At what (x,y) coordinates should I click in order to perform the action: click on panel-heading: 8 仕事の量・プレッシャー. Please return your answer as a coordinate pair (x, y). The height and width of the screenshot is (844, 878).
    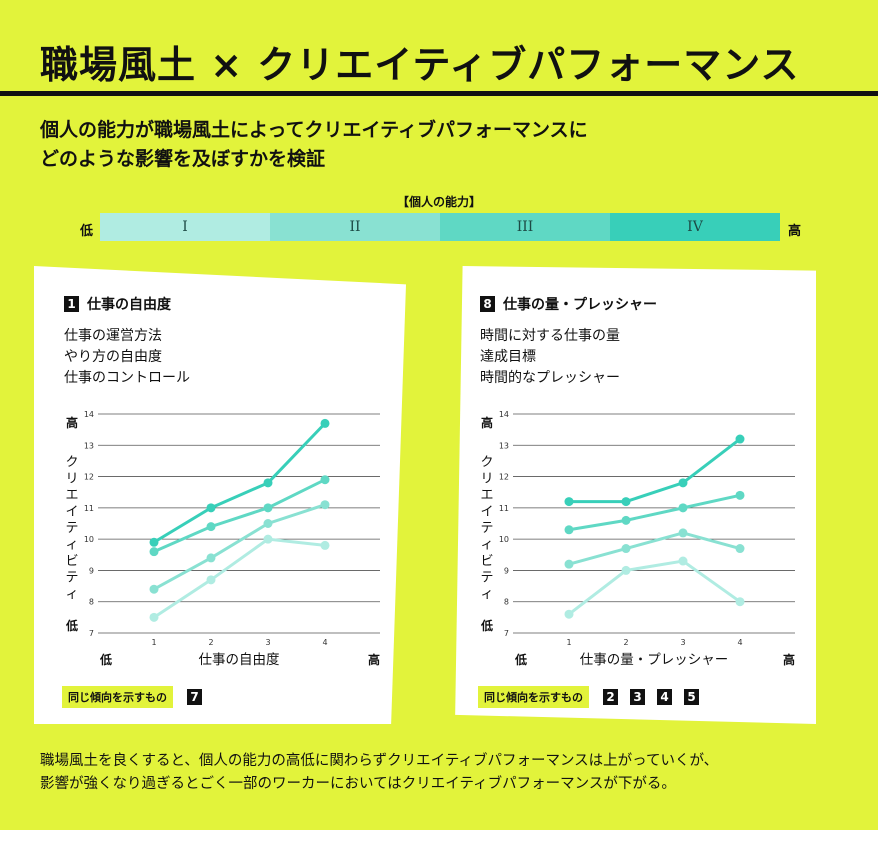
    Looking at the image, I should click on (568, 304).